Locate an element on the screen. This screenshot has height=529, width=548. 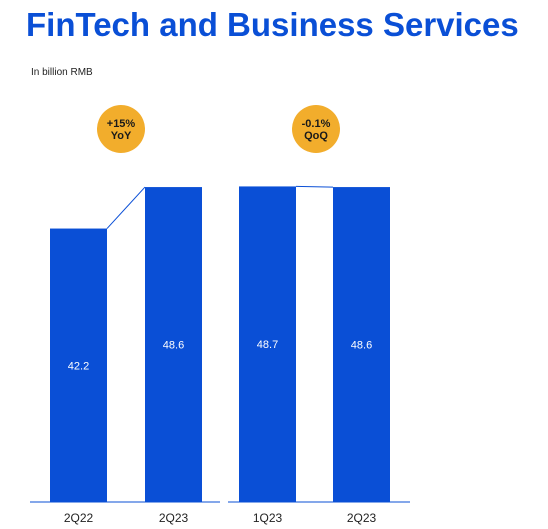
unit-note: In billion RMB is located at coordinates (62, 72).